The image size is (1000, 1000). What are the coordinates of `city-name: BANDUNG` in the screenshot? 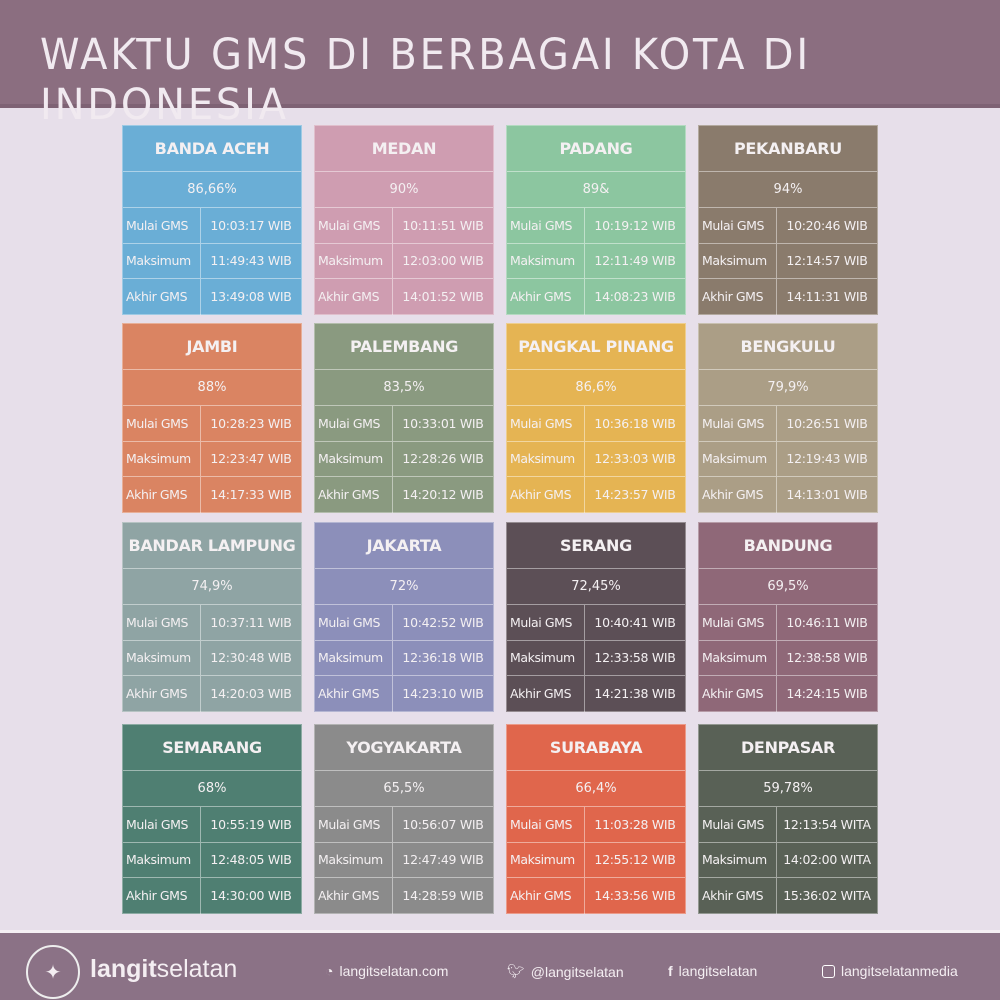 It's located at (788, 546).